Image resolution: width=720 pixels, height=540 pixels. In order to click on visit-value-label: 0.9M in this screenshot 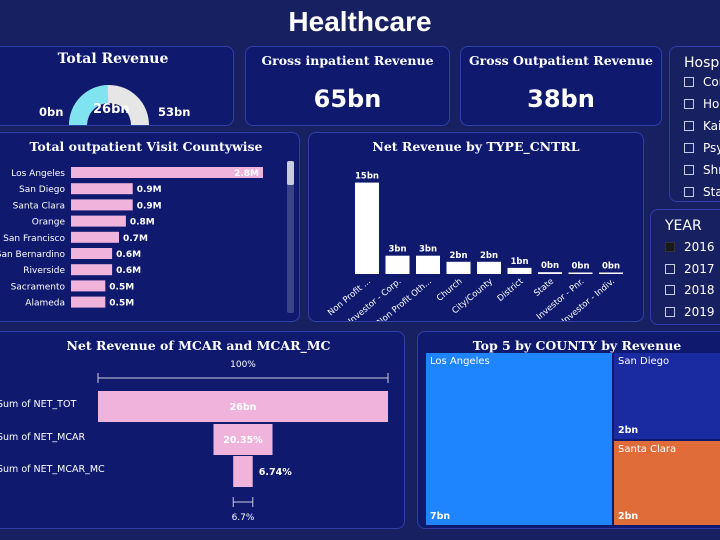, I will do `click(149, 190)`.